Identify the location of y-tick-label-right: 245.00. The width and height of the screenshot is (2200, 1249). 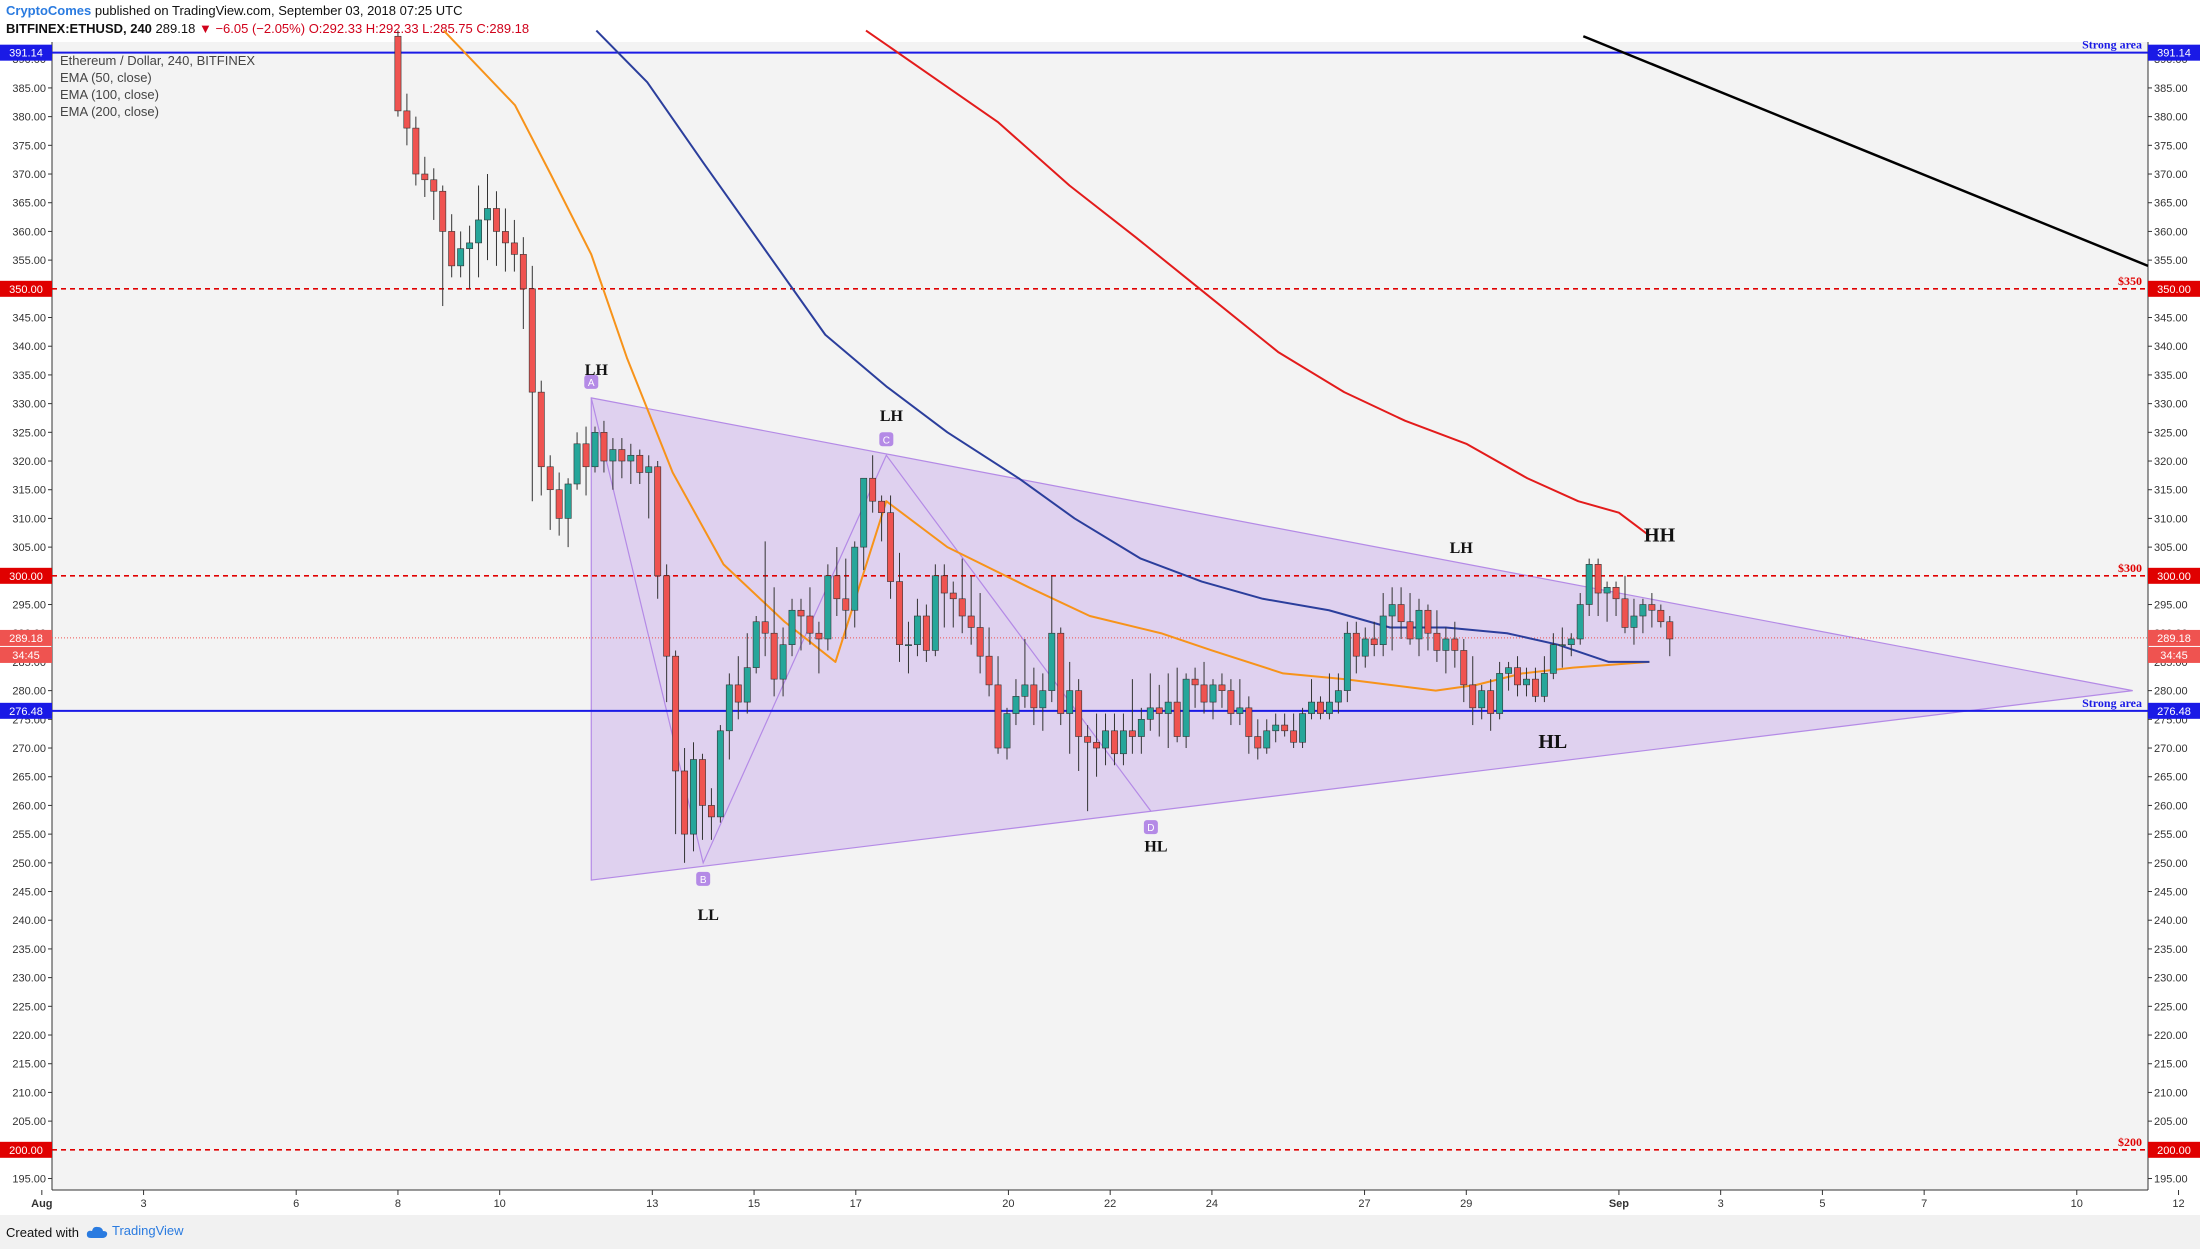
(2171, 893).